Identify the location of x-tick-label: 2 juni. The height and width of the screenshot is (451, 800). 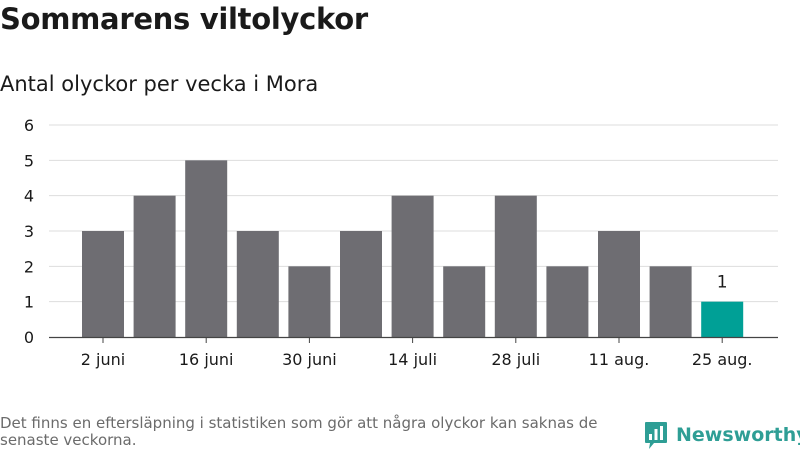
(103, 359).